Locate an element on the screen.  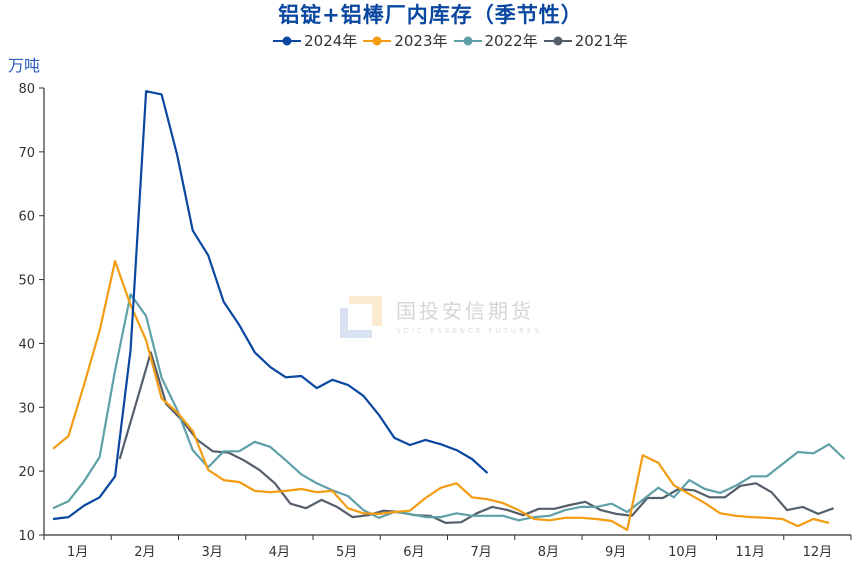
legend-item-2024: 2024年 is located at coordinates (315, 41).